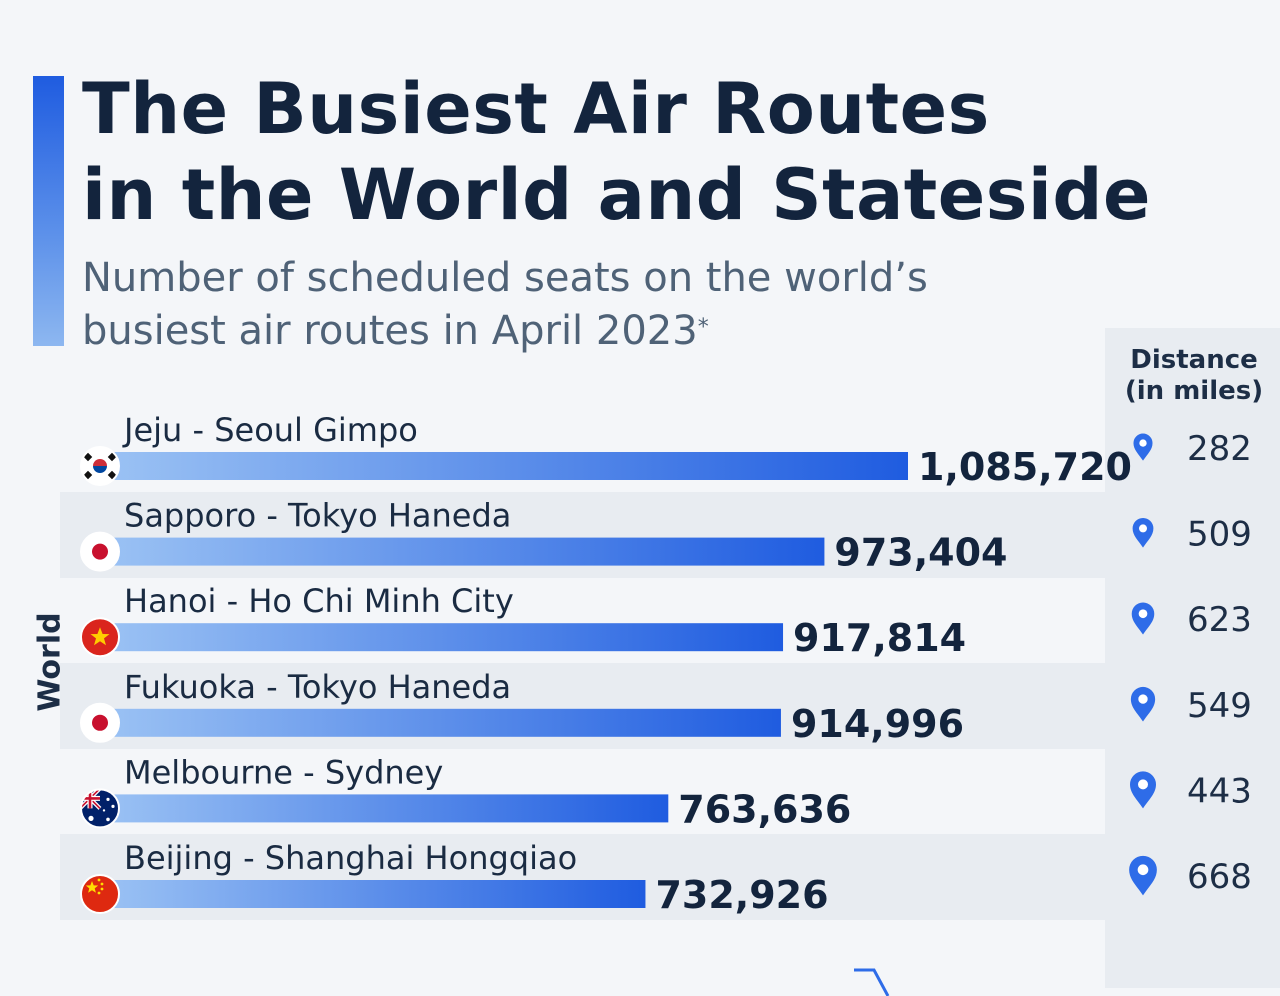 This screenshot has width=1280, height=996. What do you see at coordinates (764, 809) in the screenshot?
I see `value-label: 763,636` at bounding box center [764, 809].